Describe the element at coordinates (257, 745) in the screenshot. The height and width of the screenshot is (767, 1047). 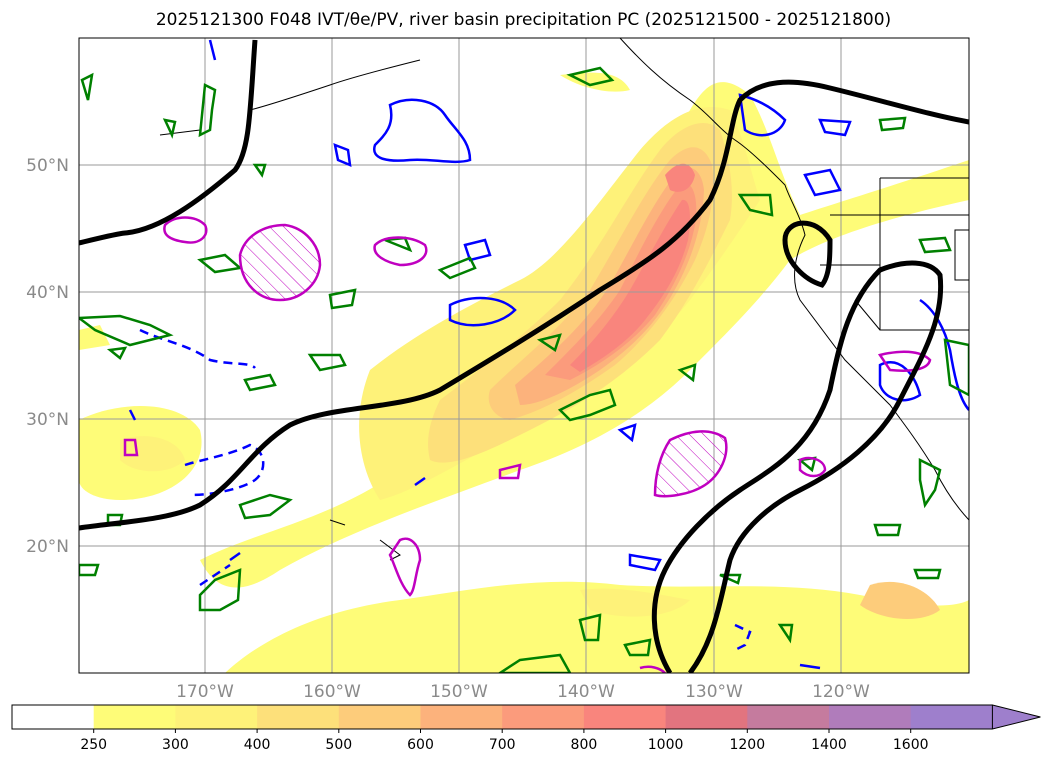
I see `colorbar-tick-label: 400` at that location.